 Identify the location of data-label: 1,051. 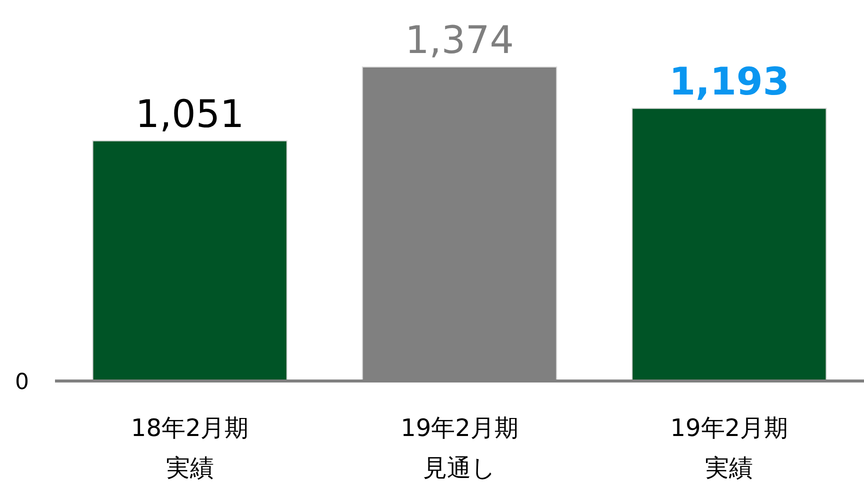
(189, 114).